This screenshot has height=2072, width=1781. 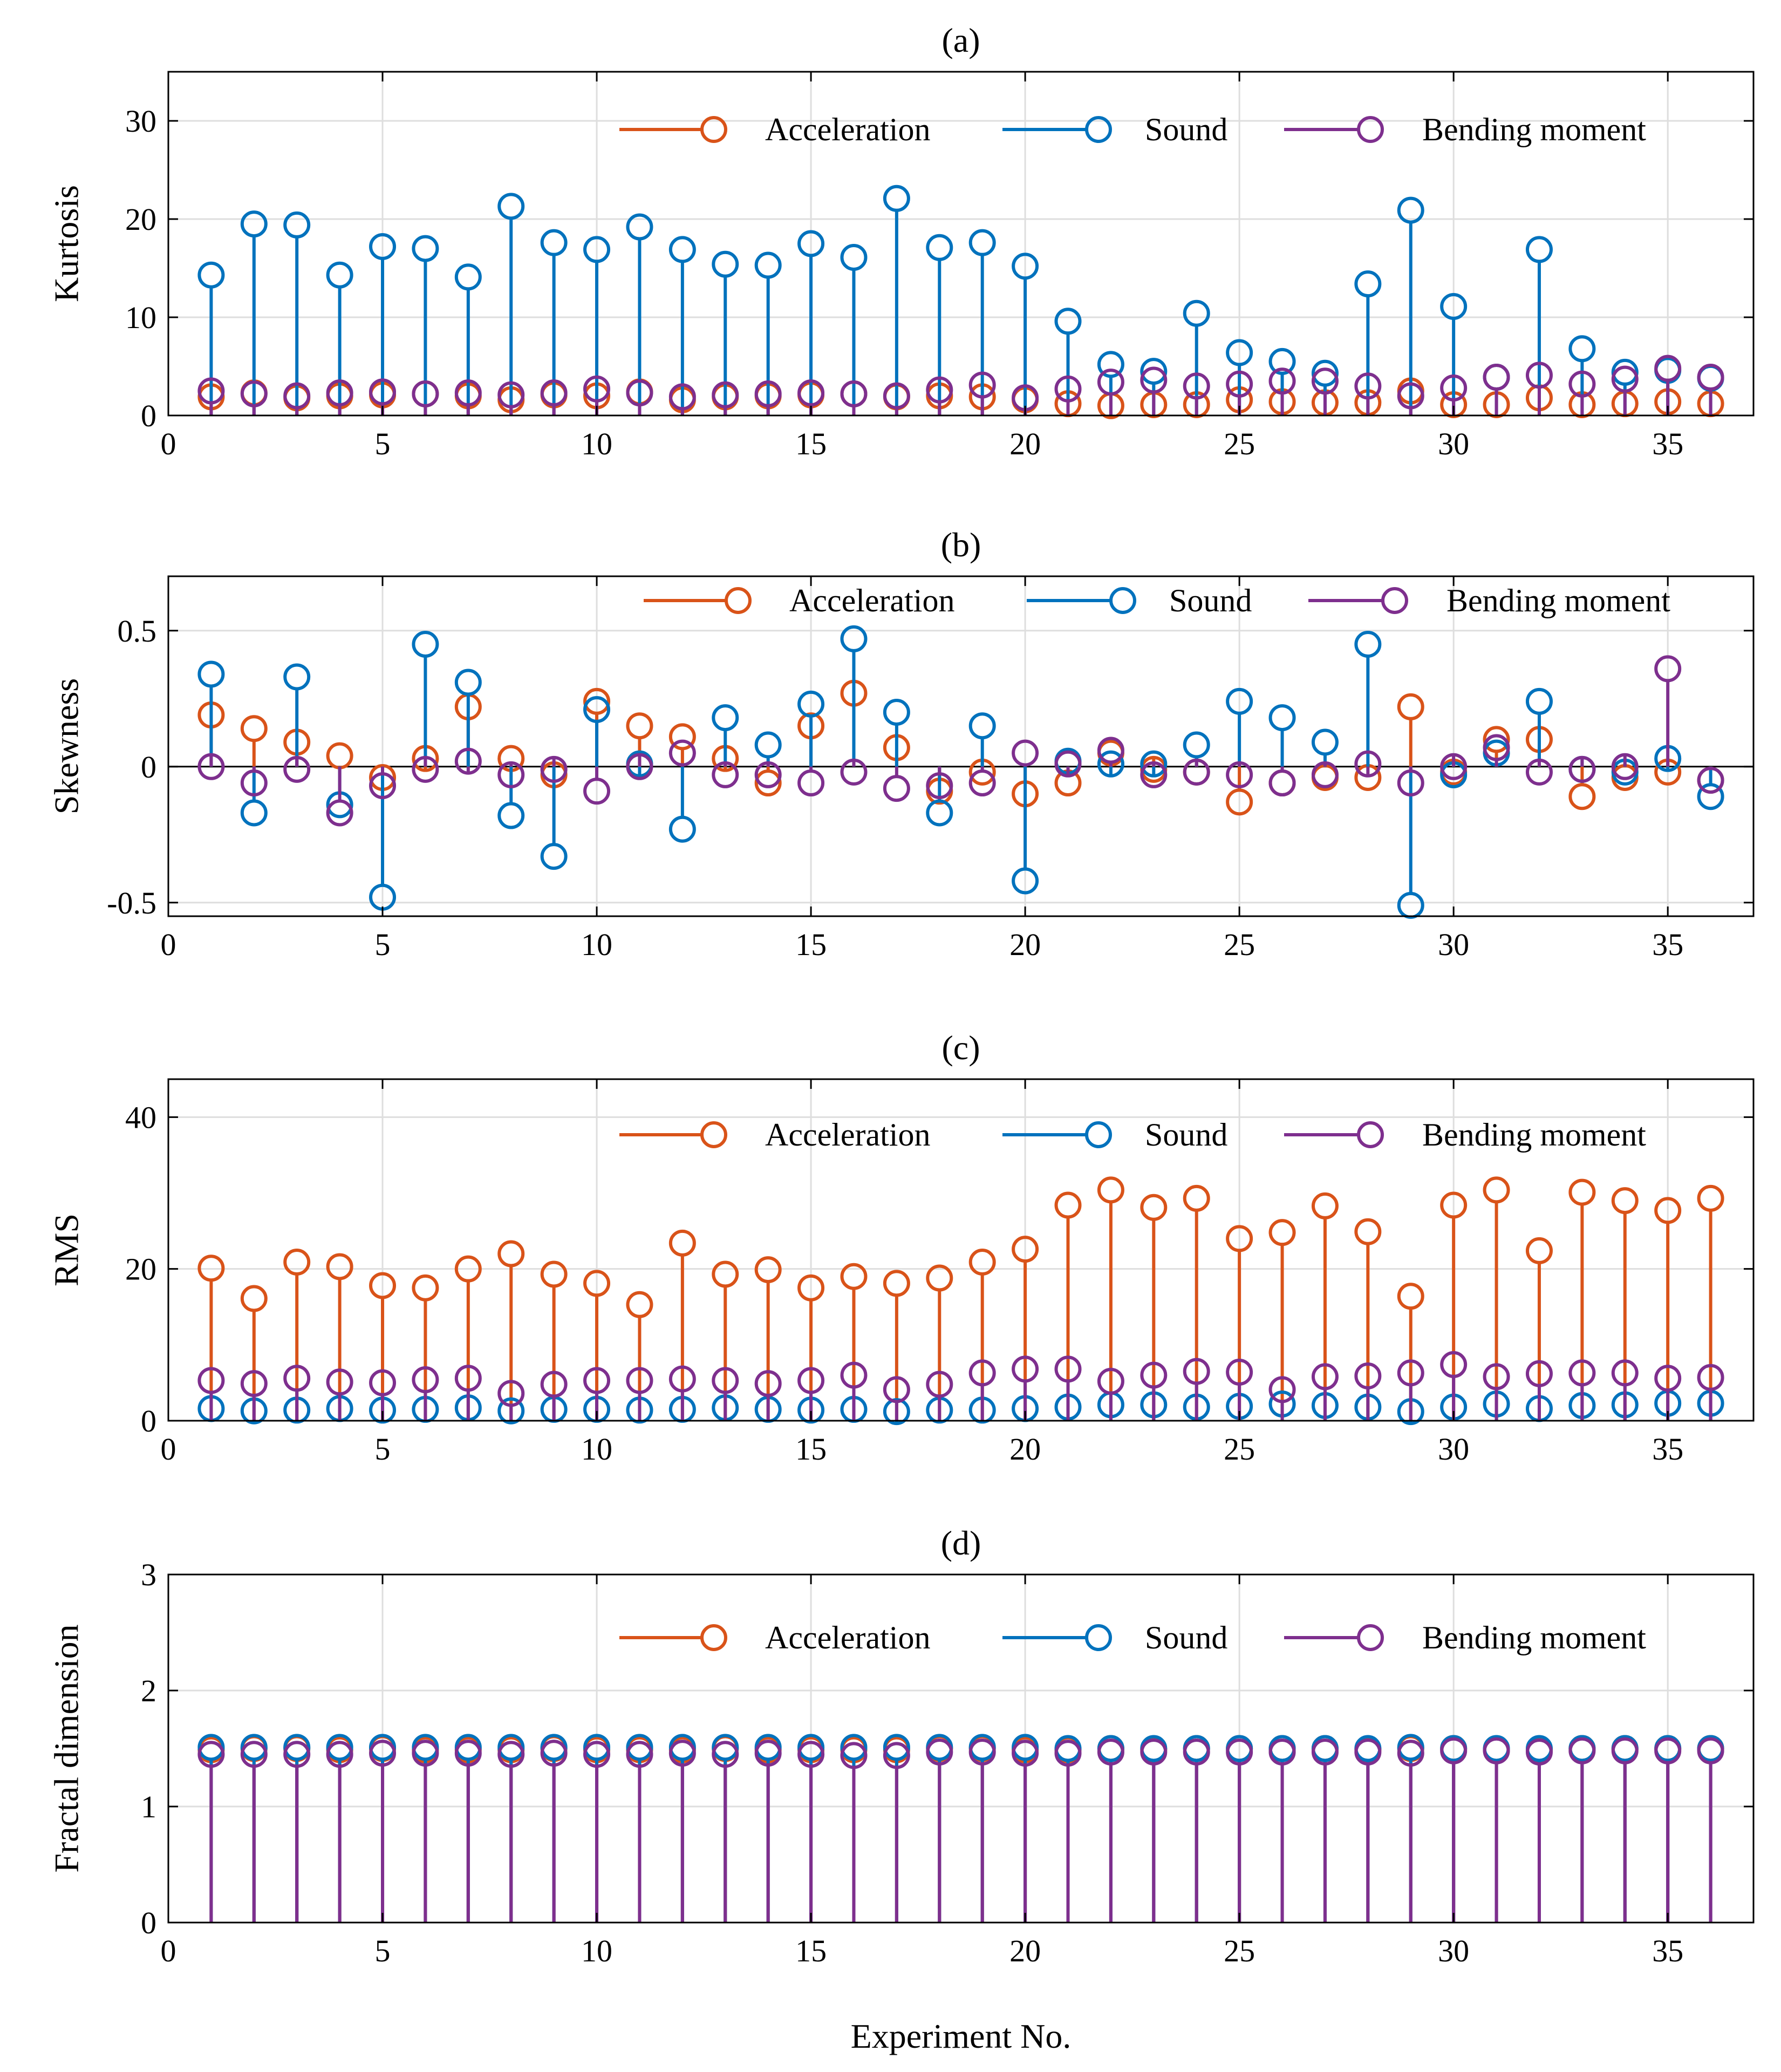 I want to click on x-axis-label: Experiment No., so click(x=961, y=2036).